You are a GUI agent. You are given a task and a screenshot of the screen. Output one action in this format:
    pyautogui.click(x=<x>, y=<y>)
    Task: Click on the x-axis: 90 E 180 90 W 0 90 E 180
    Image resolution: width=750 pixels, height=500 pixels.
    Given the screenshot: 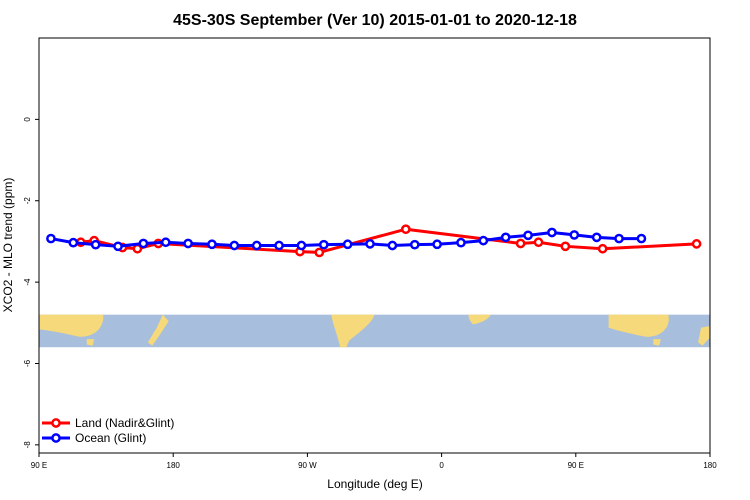 What is the action you would take?
    pyautogui.click(x=374, y=461)
    